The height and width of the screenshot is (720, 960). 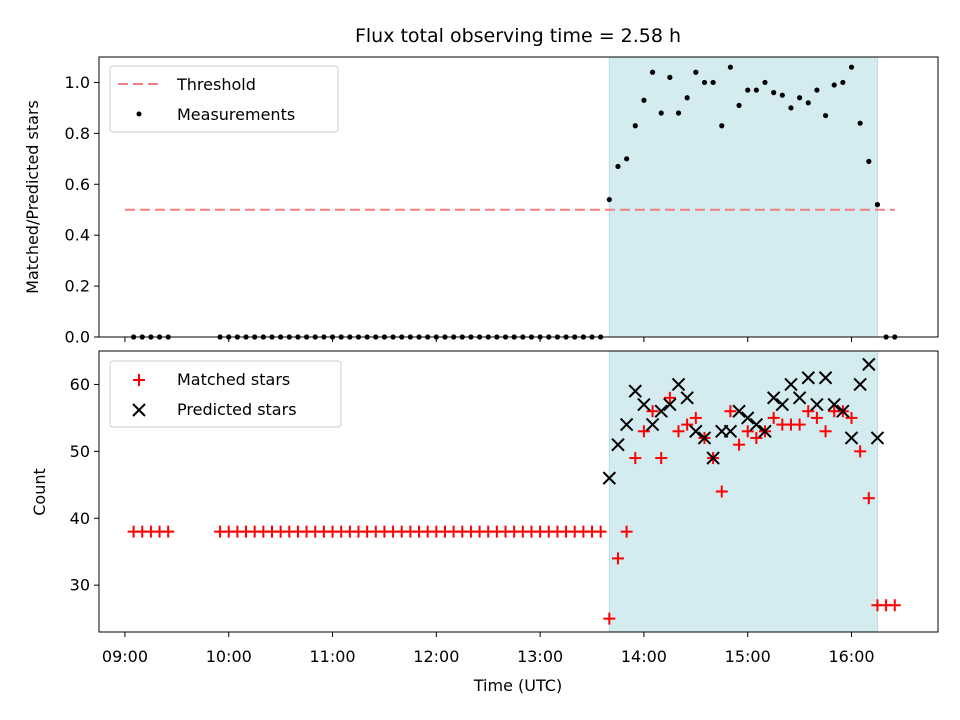 I want to click on chart-title: Flux total observing time = 2.58 h, so click(x=518, y=36).